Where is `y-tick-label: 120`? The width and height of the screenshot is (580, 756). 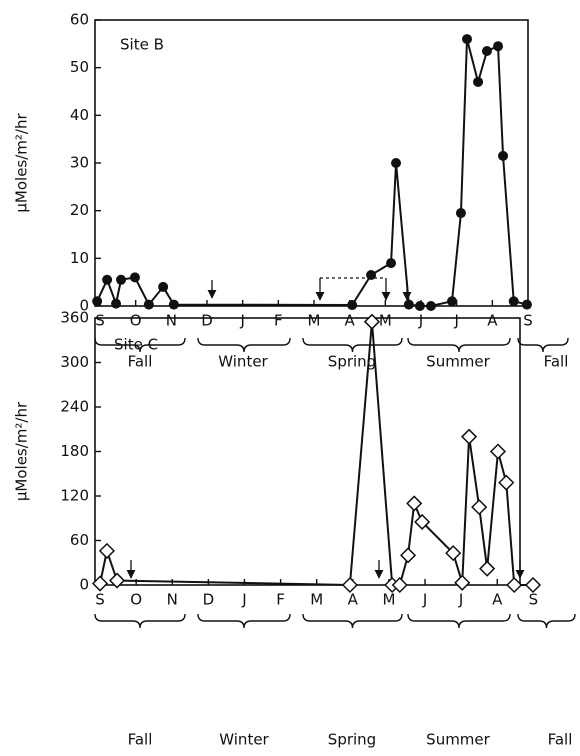 y-tick-label: 120 is located at coordinates (74, 496).